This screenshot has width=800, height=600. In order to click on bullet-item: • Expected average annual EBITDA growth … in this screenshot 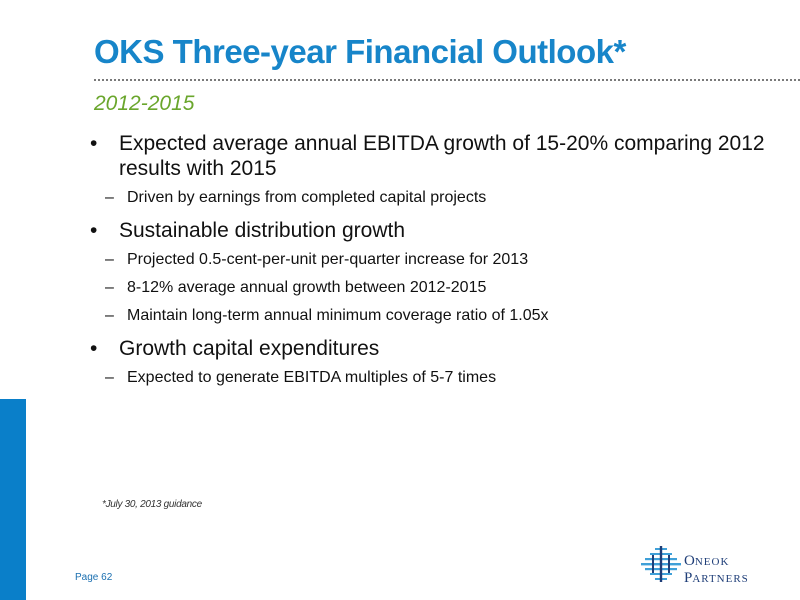, I will do `click(430, 156)`.